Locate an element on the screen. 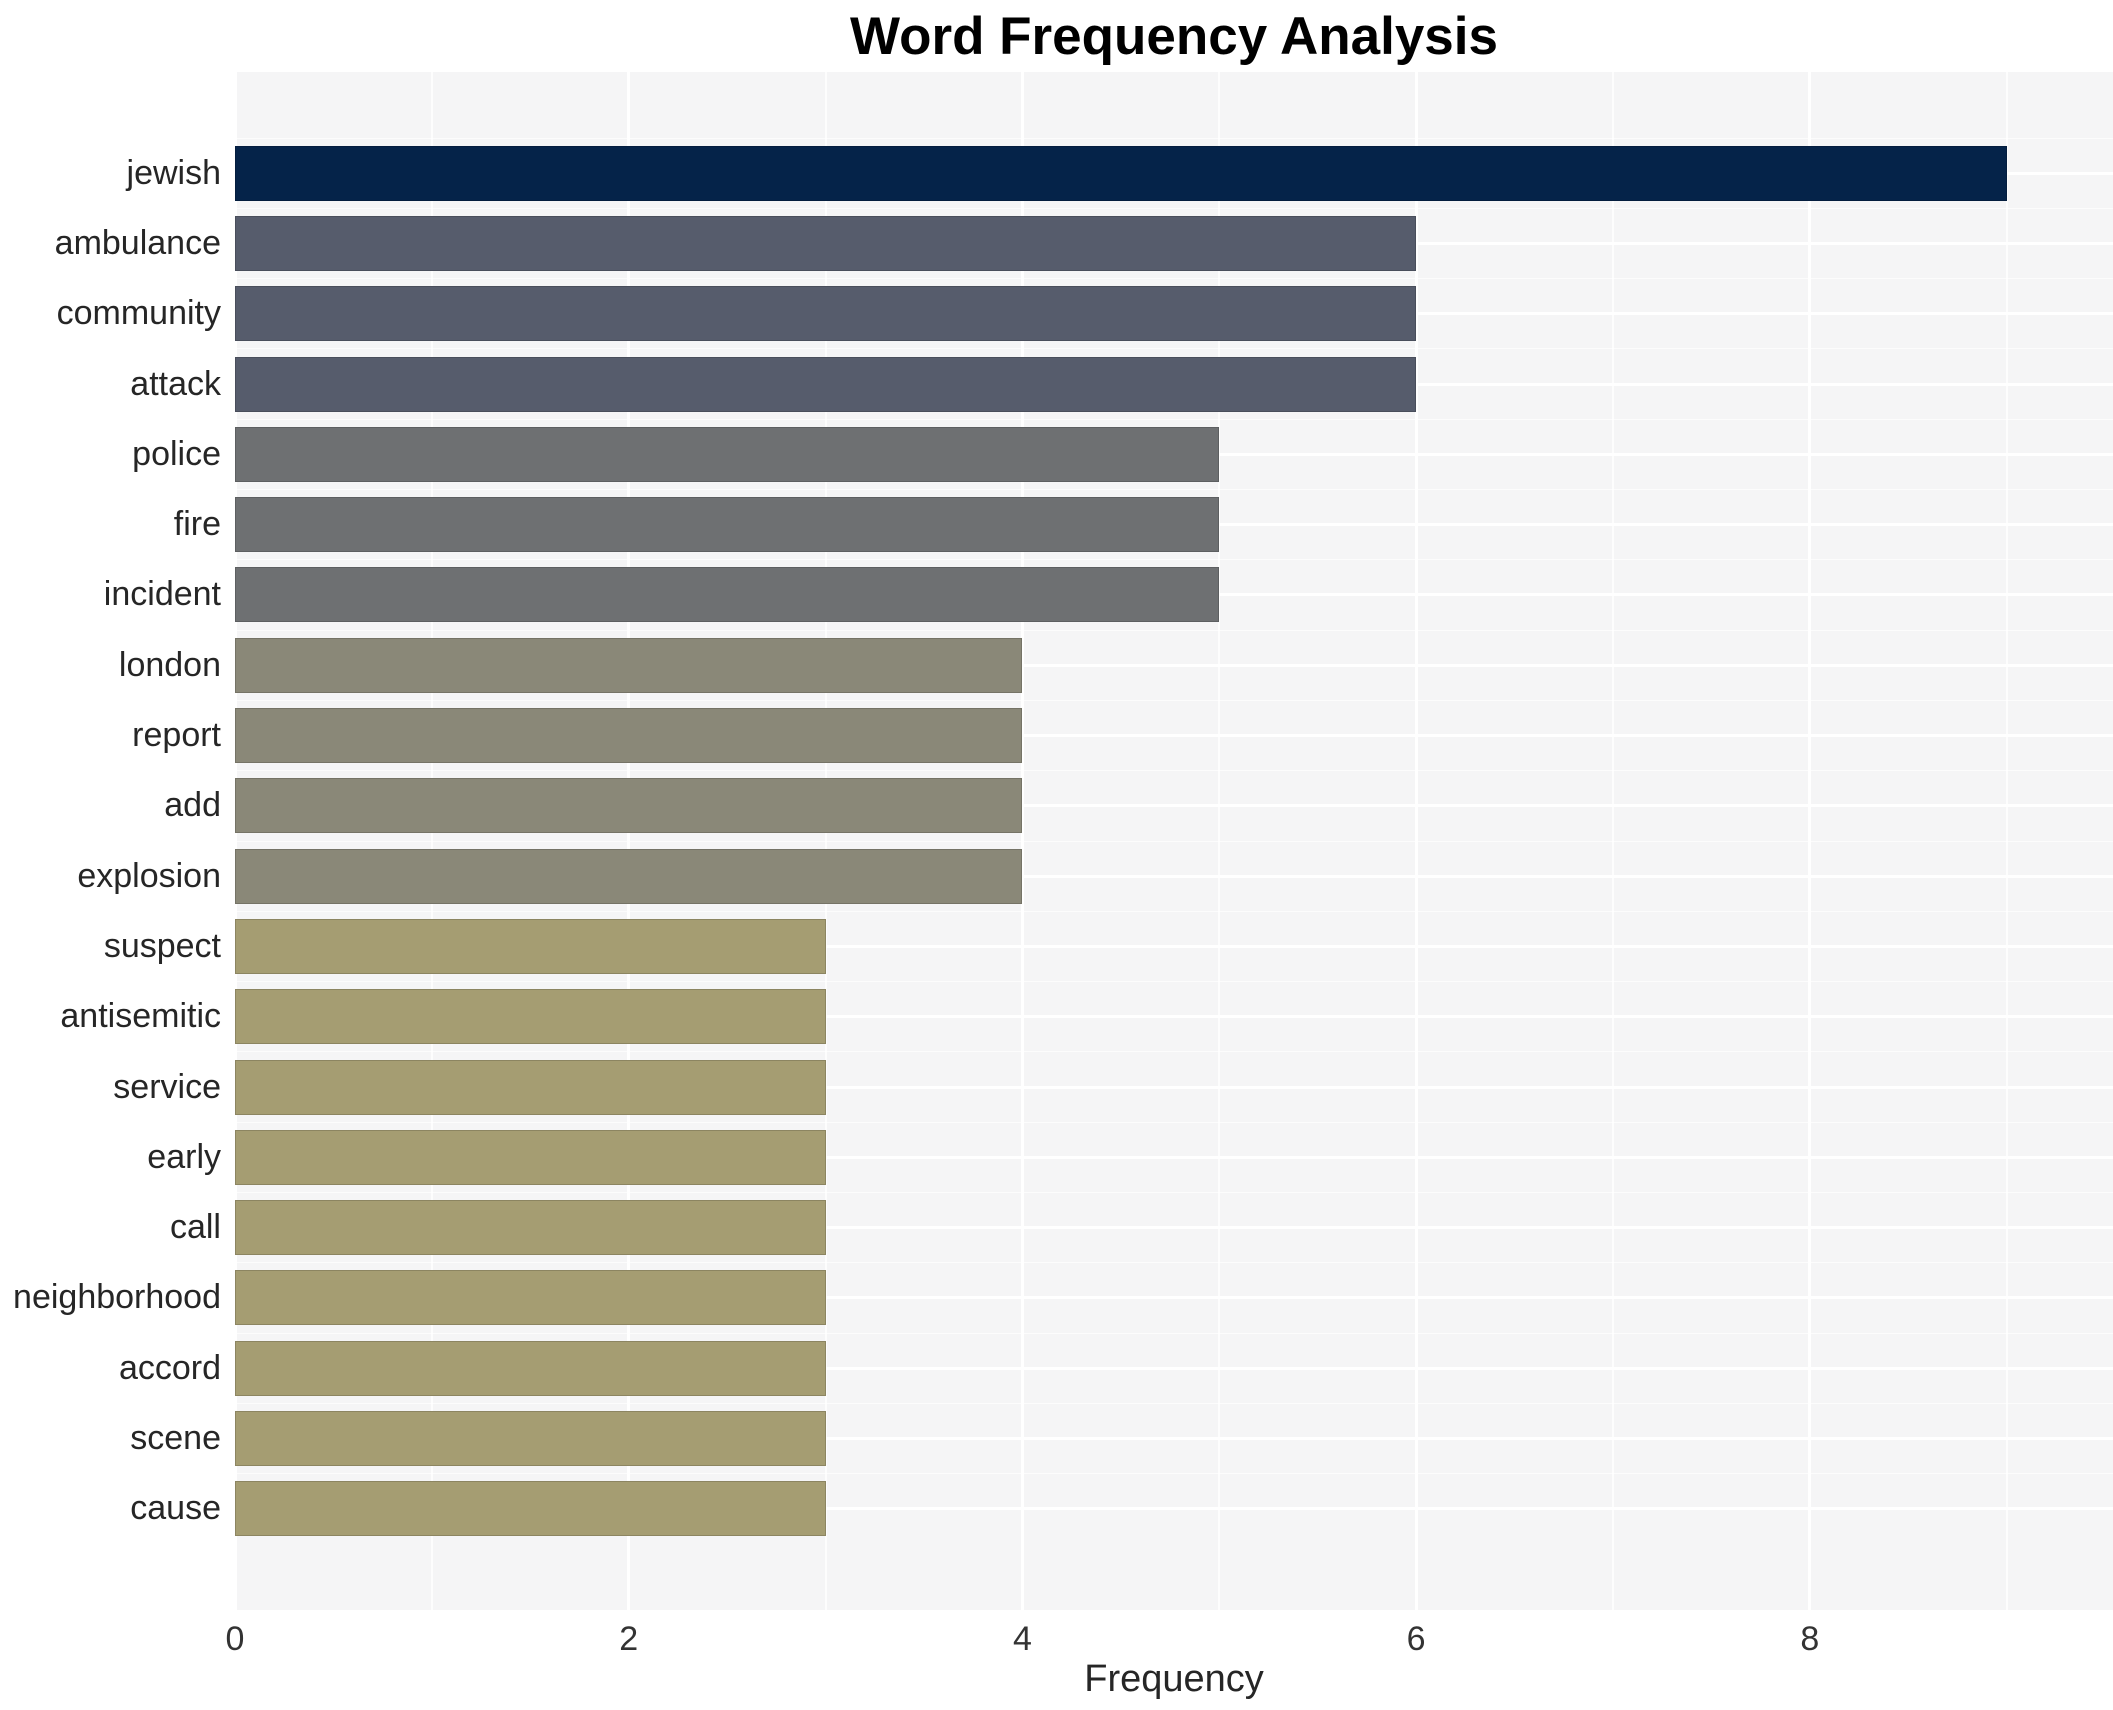 This screenshot has width=2113, height=1710. ylabel-police: police is located at coordinates (176, 453).